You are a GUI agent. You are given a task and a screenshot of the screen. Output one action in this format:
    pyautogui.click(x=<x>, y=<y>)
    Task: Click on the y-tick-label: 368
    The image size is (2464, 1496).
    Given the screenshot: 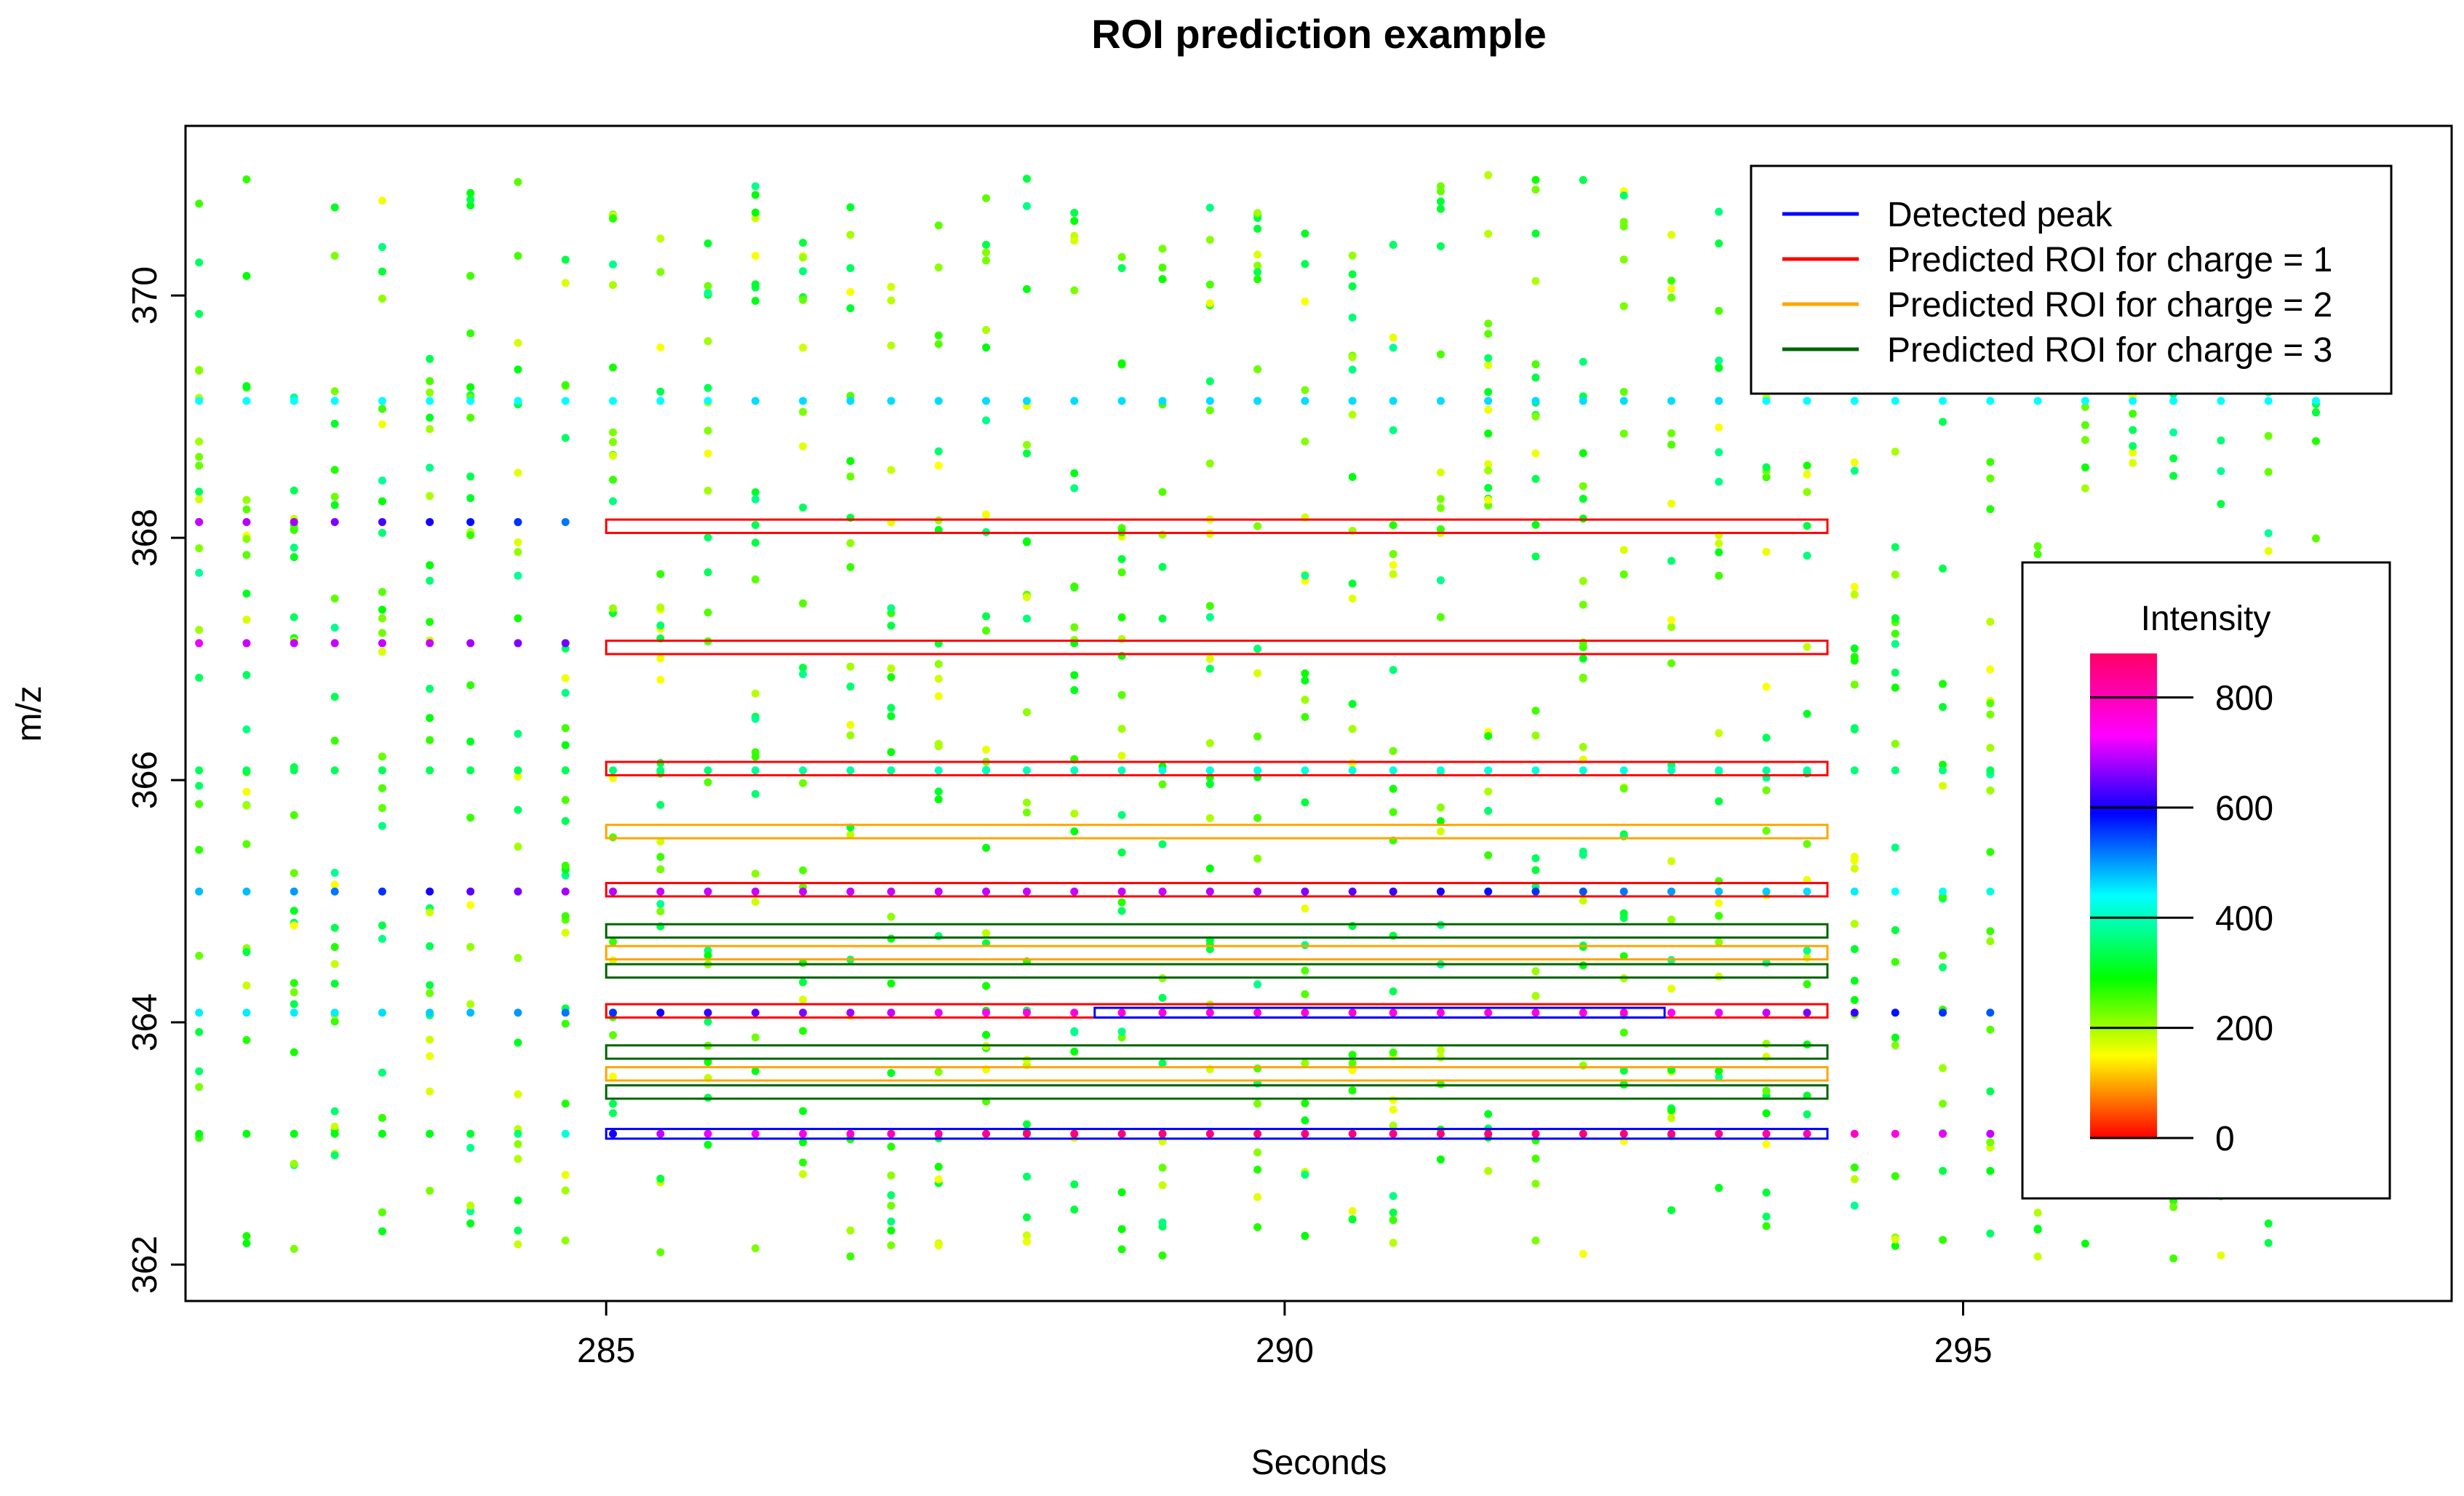 What is the action you would take?
    pyautogui.click(x=145, y=538)
    